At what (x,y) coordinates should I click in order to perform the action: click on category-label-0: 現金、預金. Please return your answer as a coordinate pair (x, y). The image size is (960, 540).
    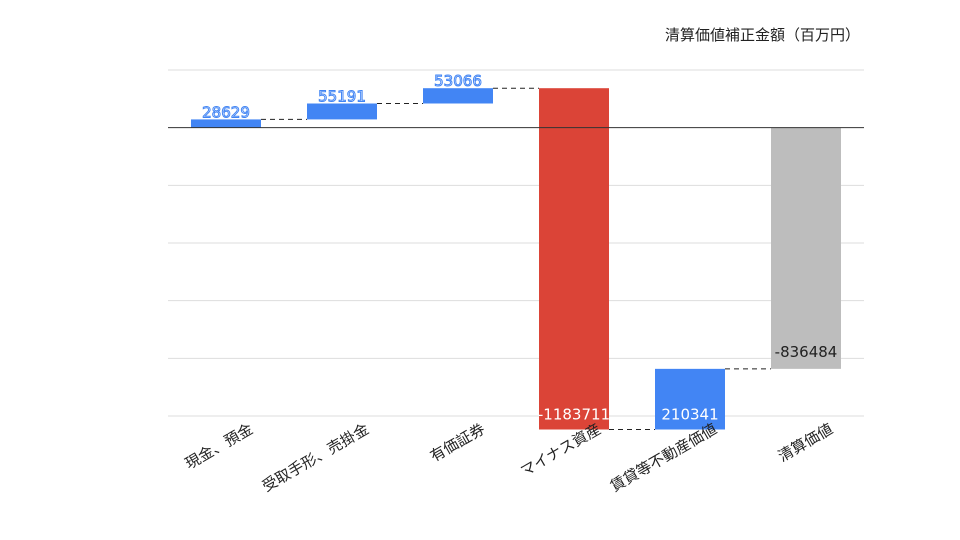
    Looking at the image, I should click on (219, 446).